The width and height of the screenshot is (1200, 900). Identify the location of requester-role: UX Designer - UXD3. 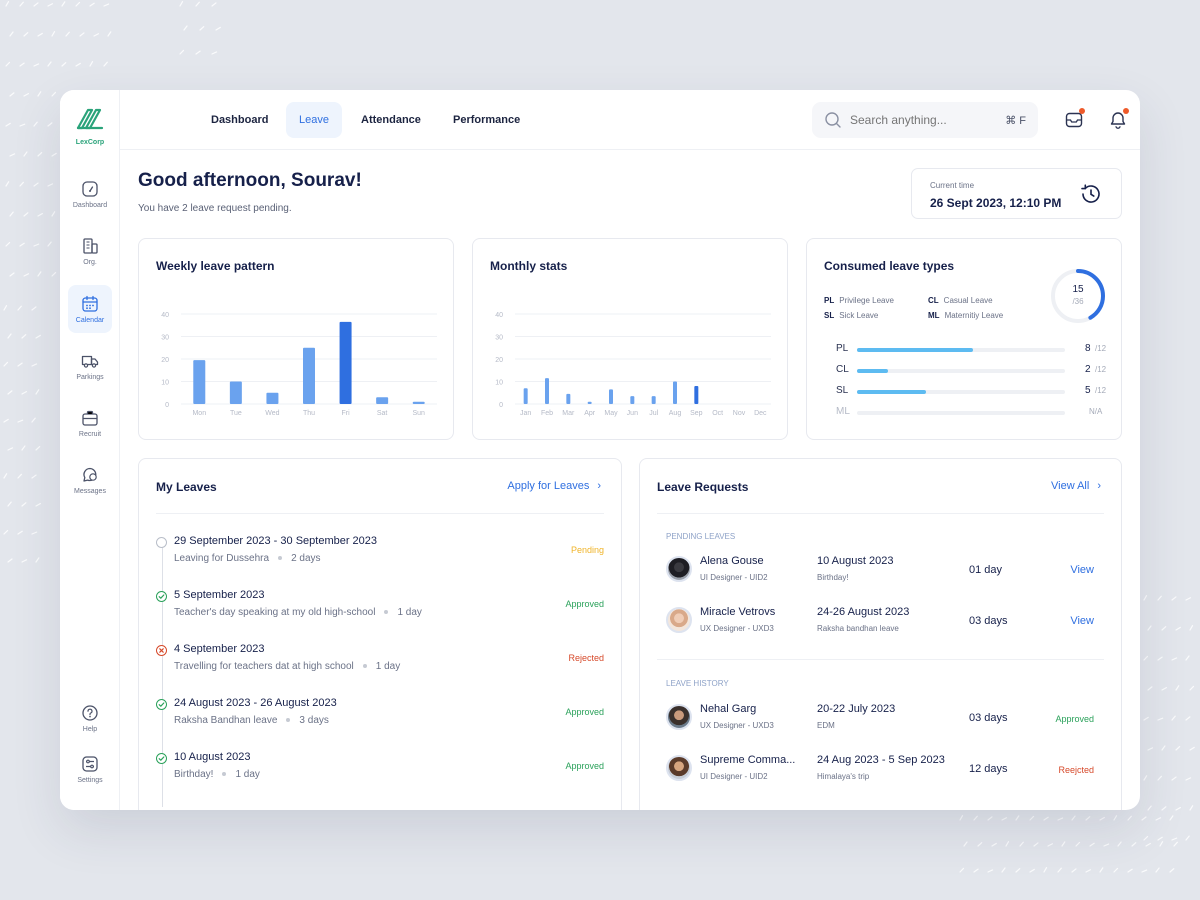
(737, 628).